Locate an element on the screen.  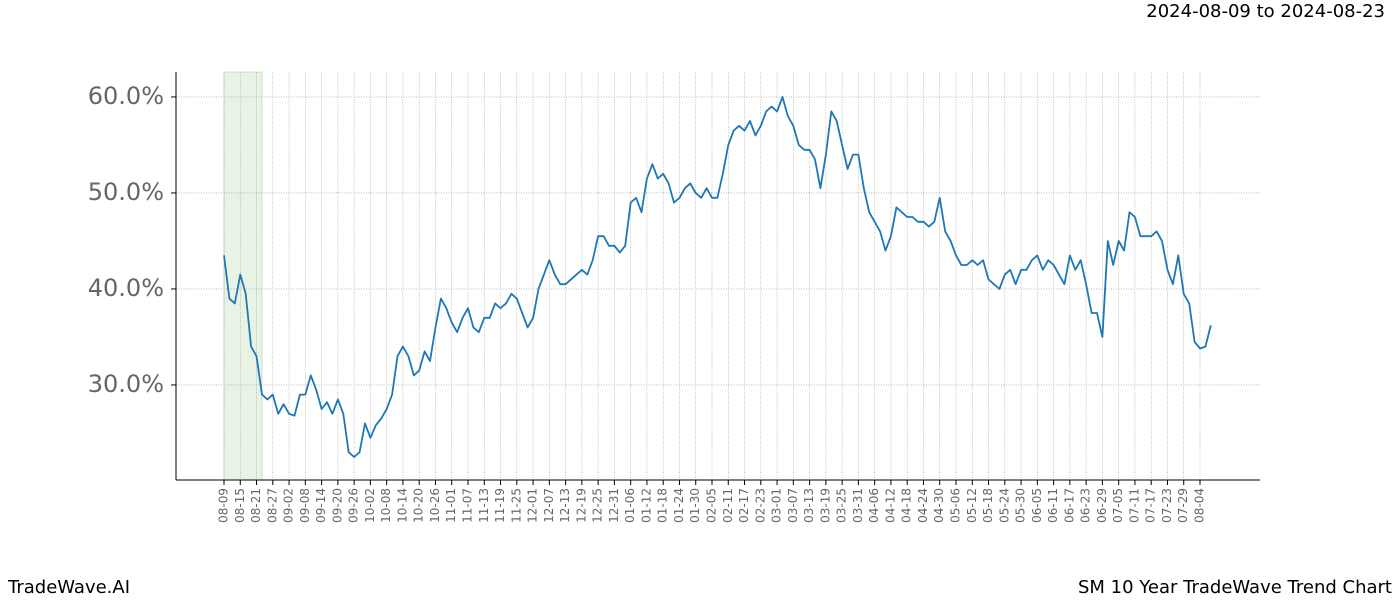
y-tick-label: 40.0% is located at coordinates (126, 288).